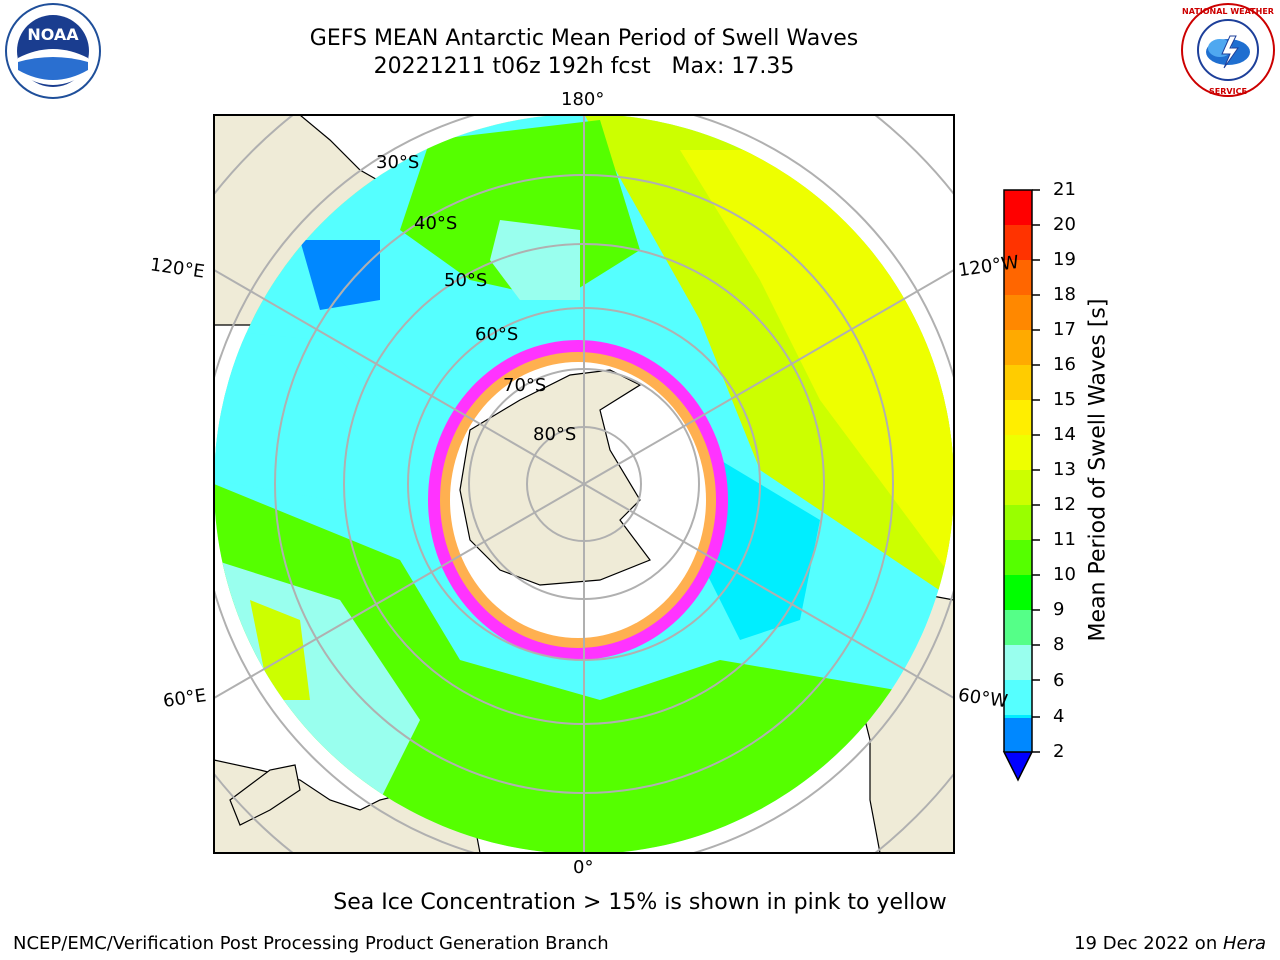 The width and height of the screenshot is (1280, 960). I want to click on nws-logo: NATIONAL WEATHER SERVICE, so click(1228, 50).